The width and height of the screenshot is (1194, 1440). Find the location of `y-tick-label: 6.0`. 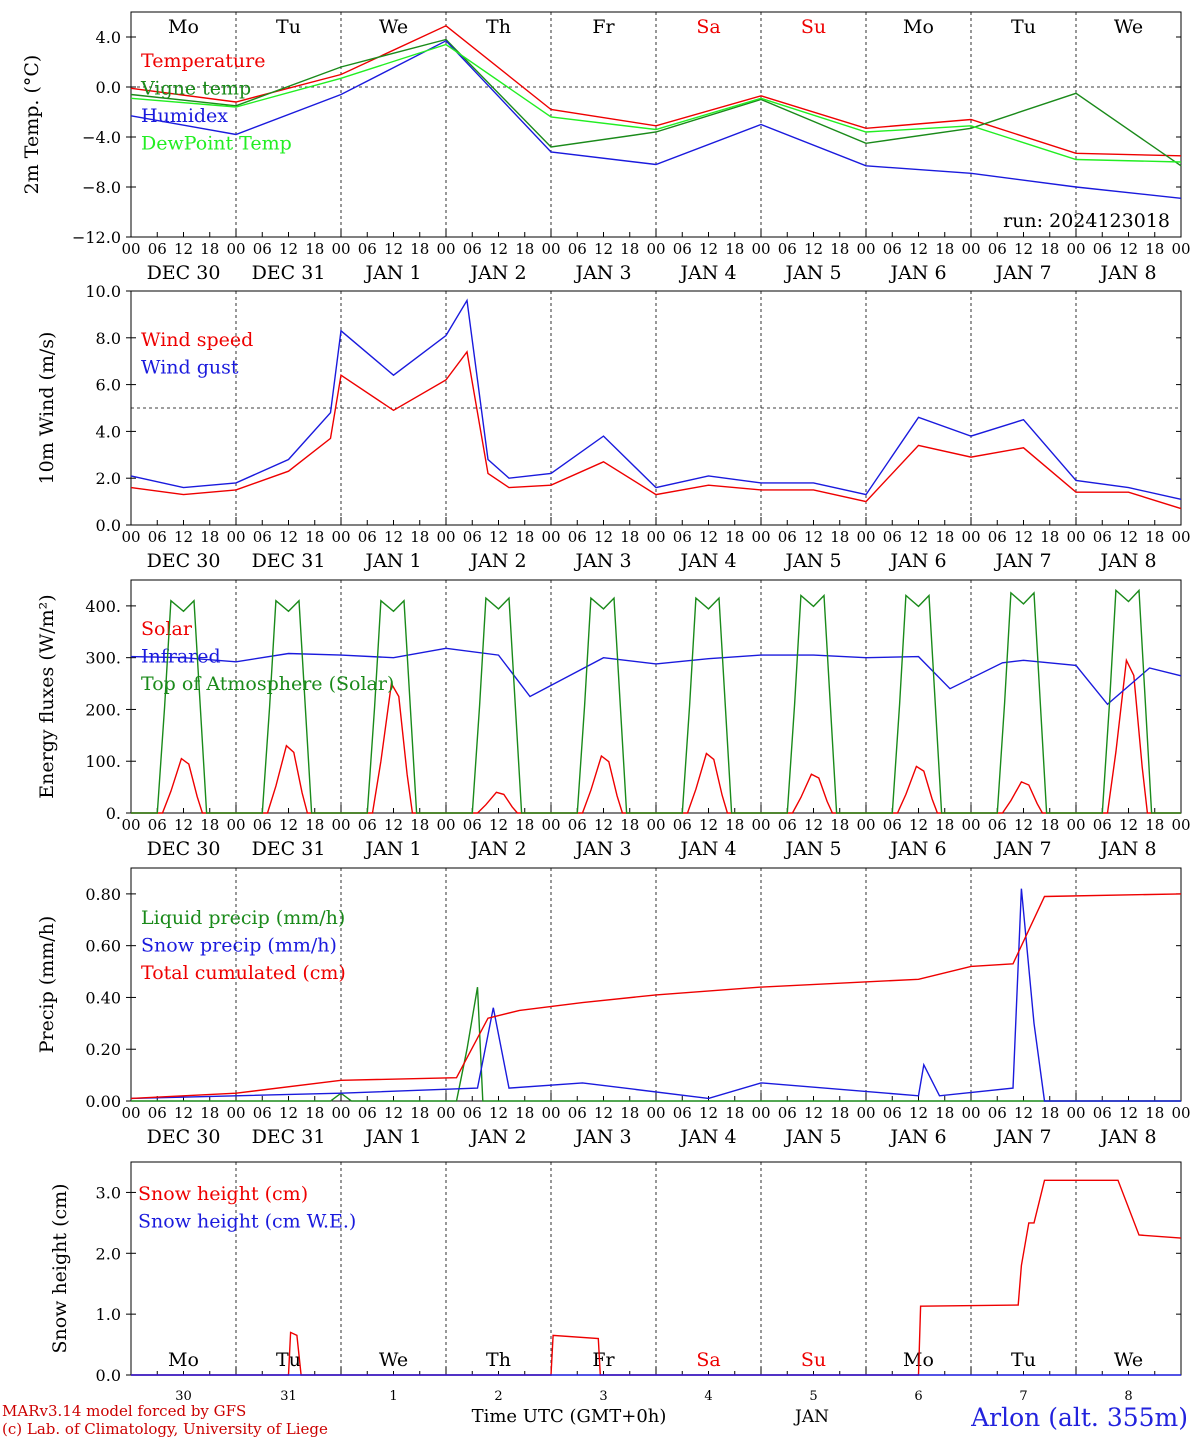

y-tick-label: 6.0 is located at coordinates (108, 385).